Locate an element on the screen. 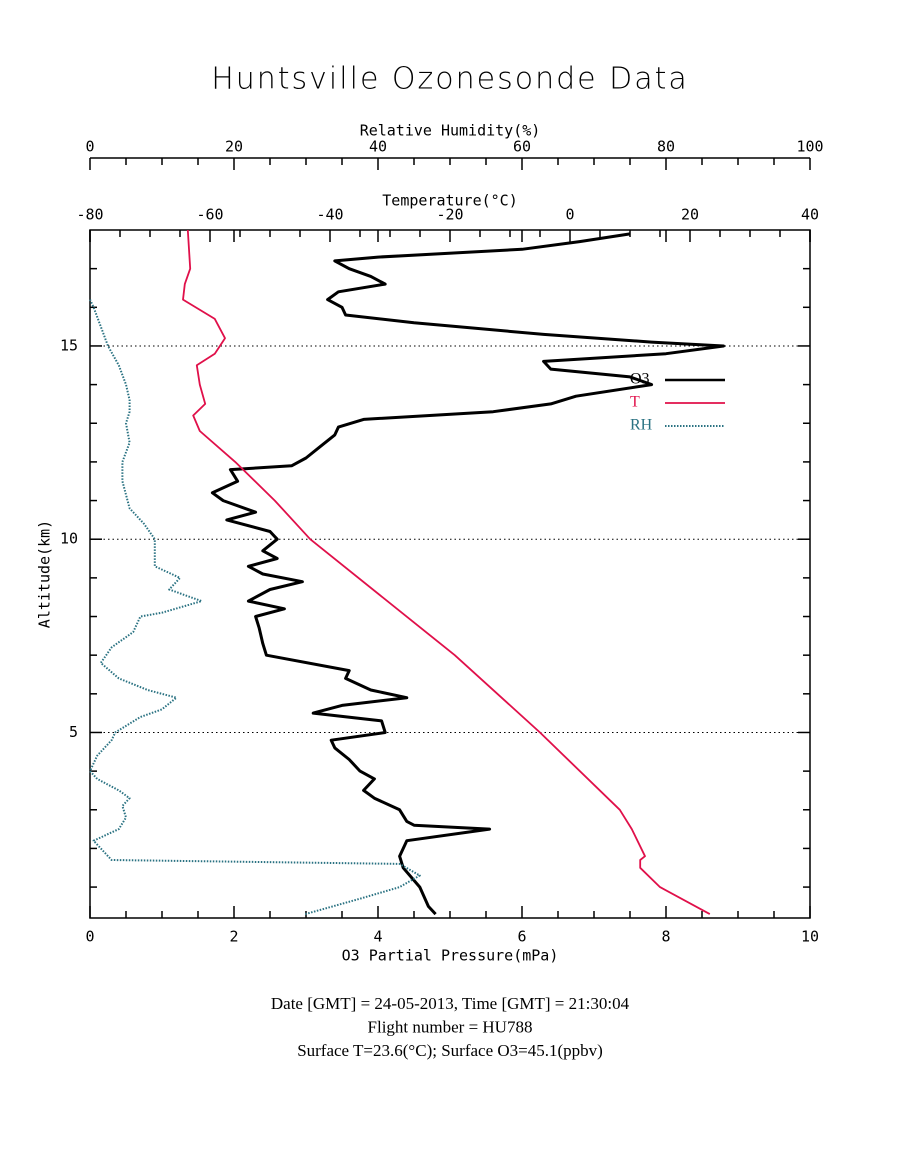 The width and height of the screenshot is (900, 1150). x-tick-label: 4 is located at coordinates (377, 937).